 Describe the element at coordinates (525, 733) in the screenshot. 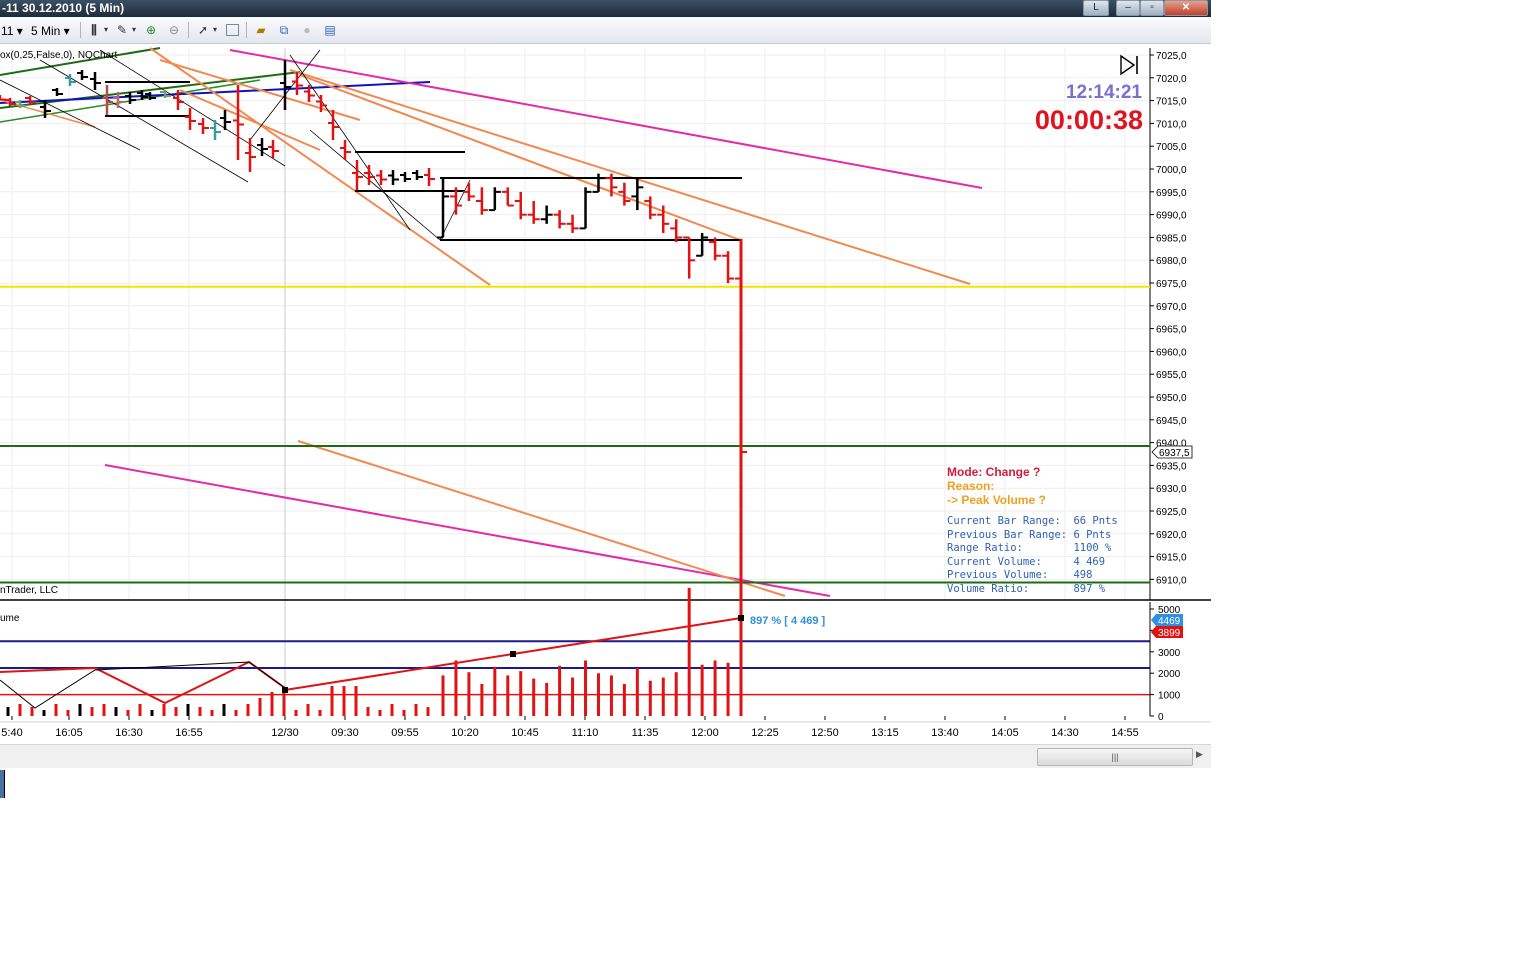

I see `time-tick-label: 10:45` at that location.